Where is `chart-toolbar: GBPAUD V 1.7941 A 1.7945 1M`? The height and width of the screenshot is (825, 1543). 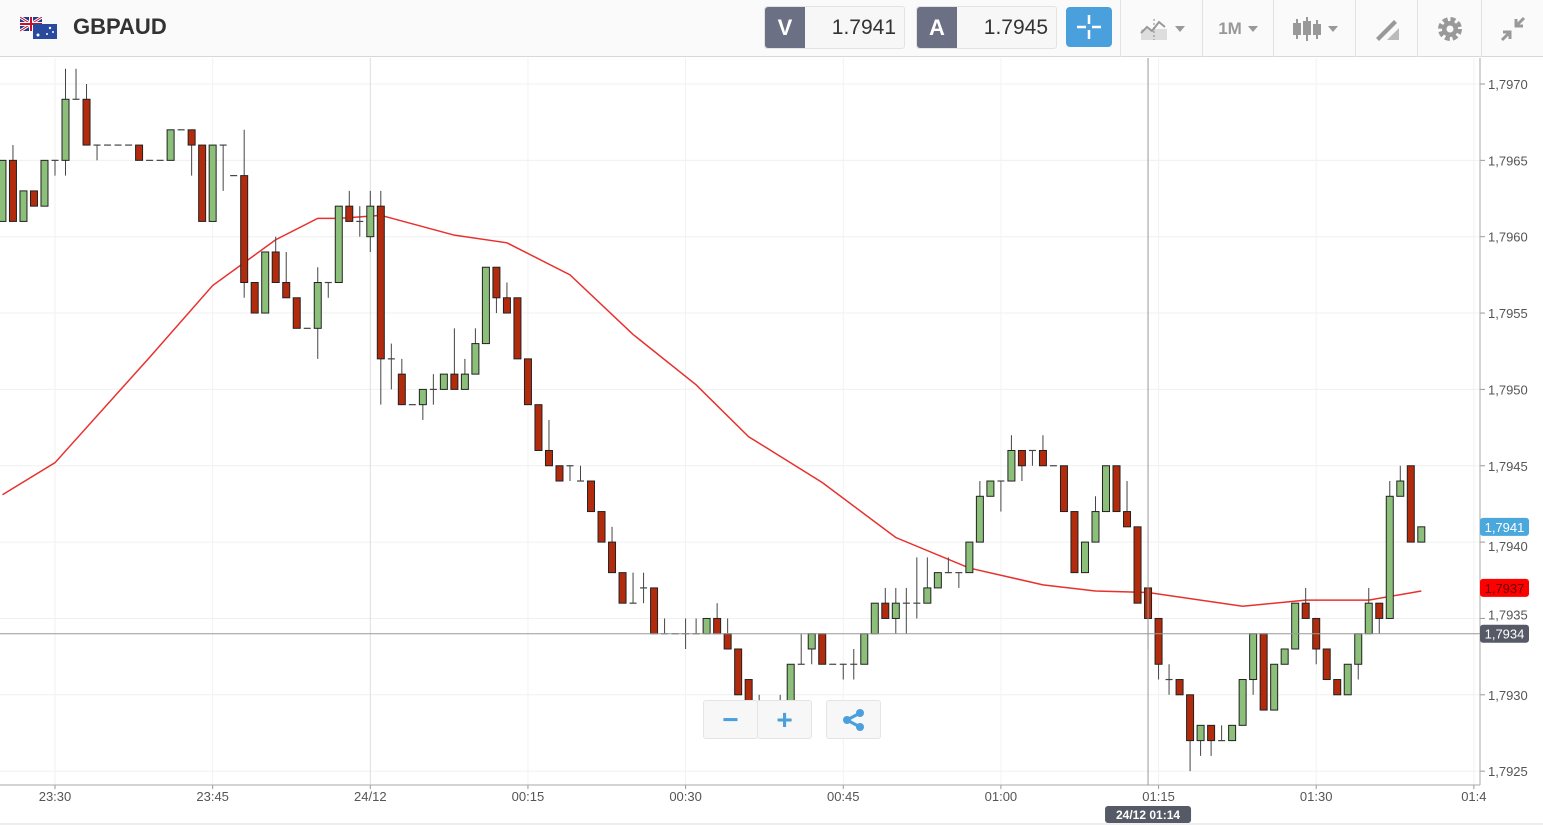
chart-toolbar: GBPAUD V 1.7941 A 1.7945 1M is located at coordinates (771, 28).